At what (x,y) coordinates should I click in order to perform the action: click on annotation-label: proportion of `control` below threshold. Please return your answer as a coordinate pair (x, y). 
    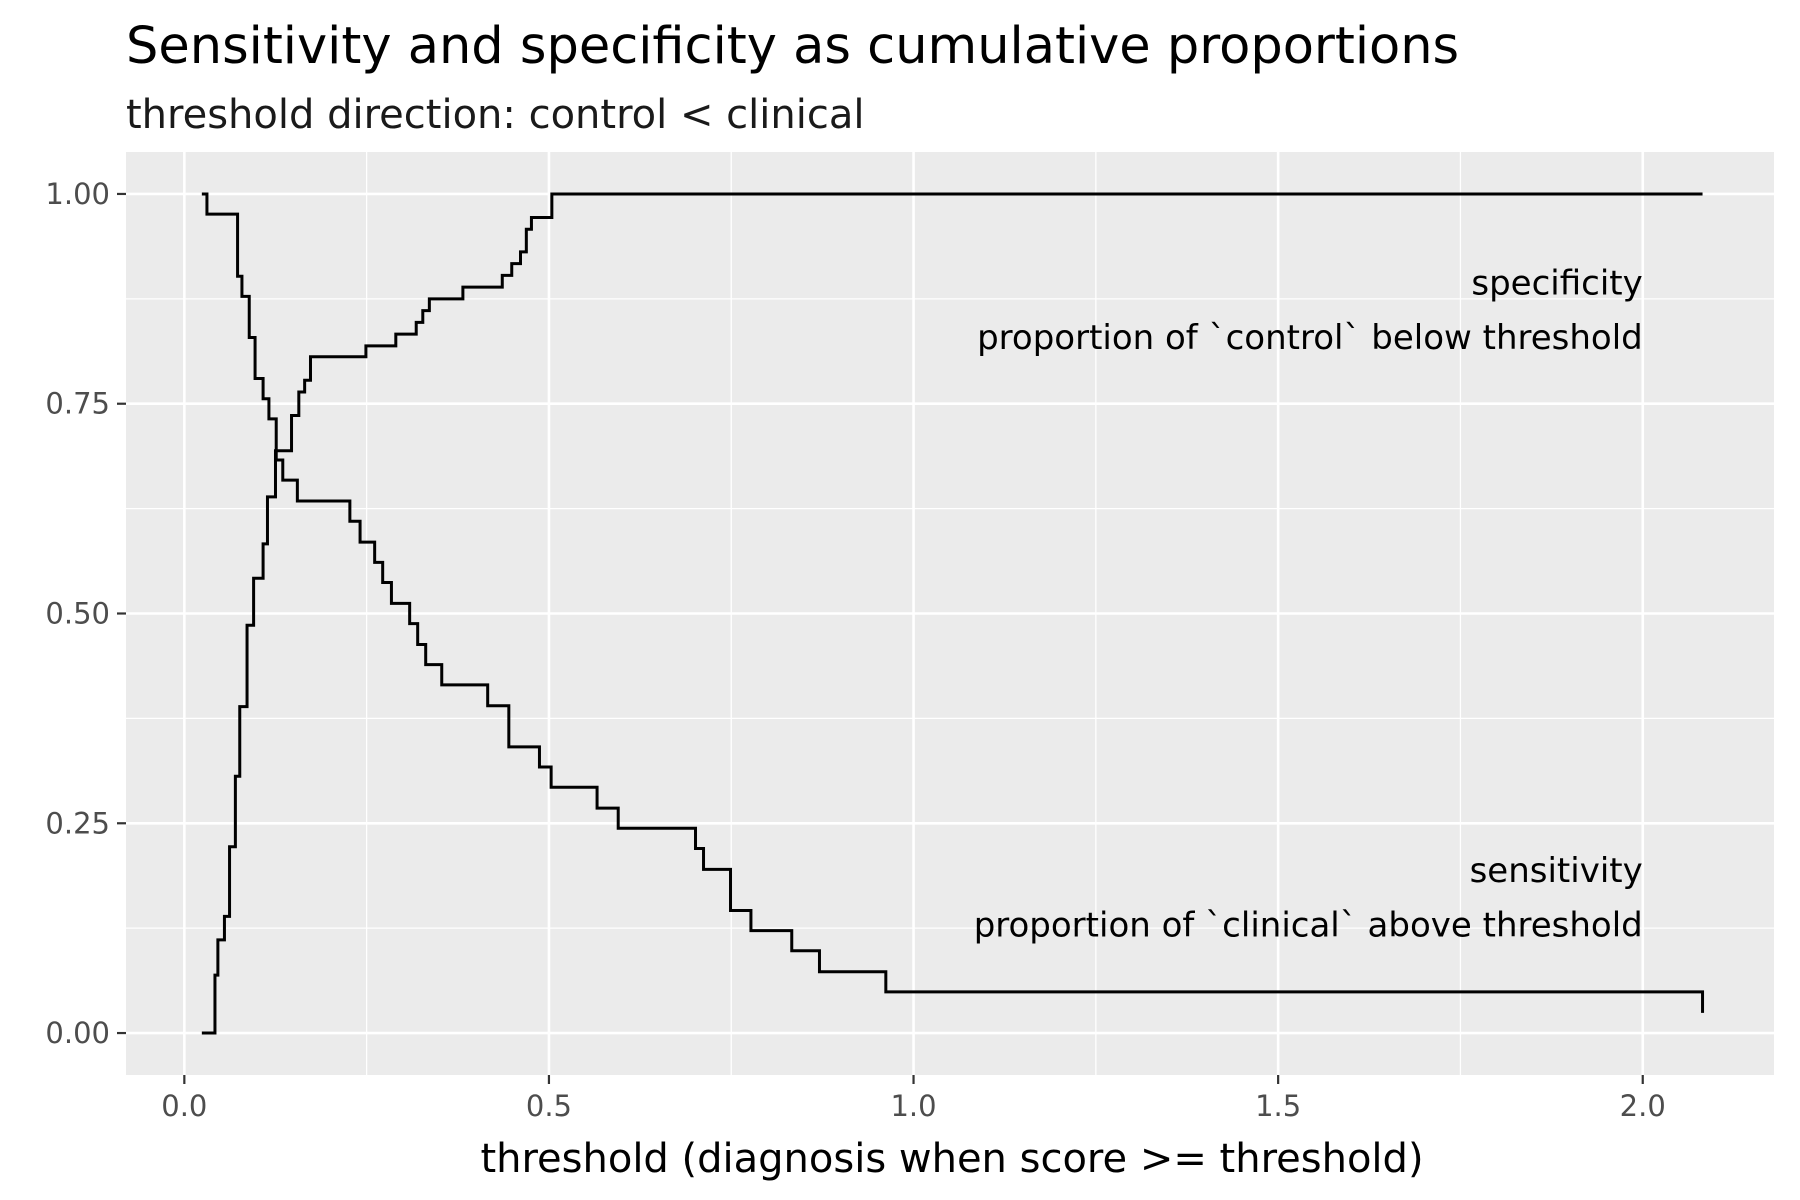
    Looking at the image, I should click on (1310, 338).